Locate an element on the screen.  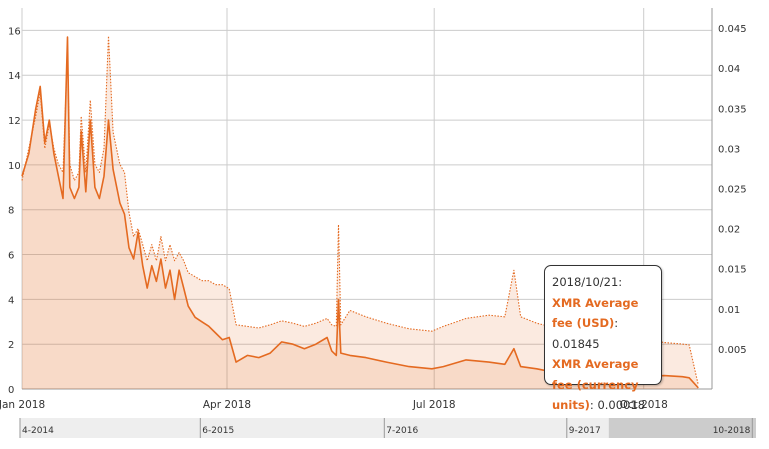
right-y-tick-label: 0.025 is located at coordinates (732, 190).